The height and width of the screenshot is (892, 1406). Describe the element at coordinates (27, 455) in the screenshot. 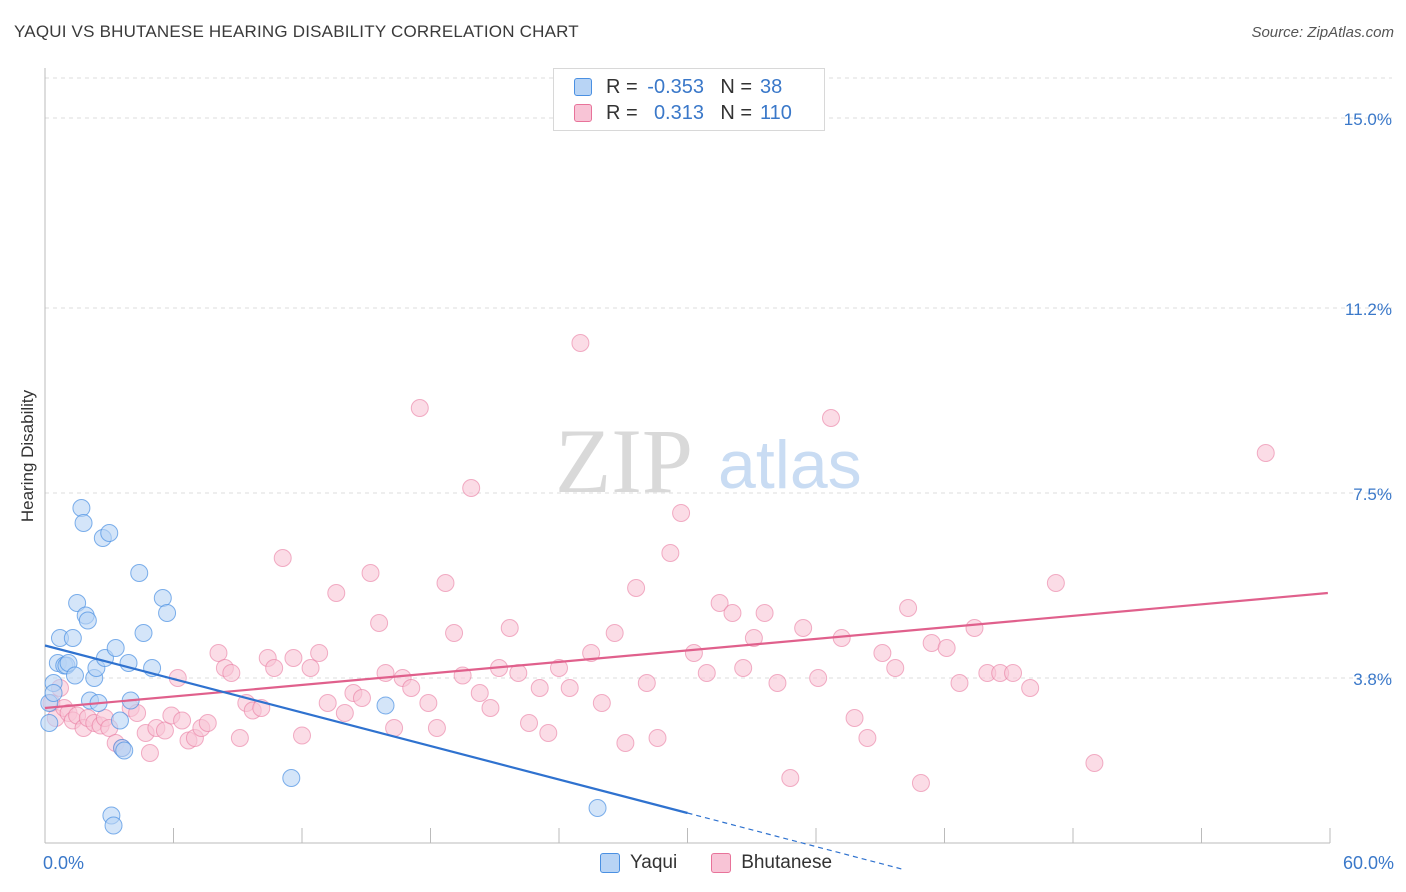

I see `y-axis-label: Hearing Disability` at that location.